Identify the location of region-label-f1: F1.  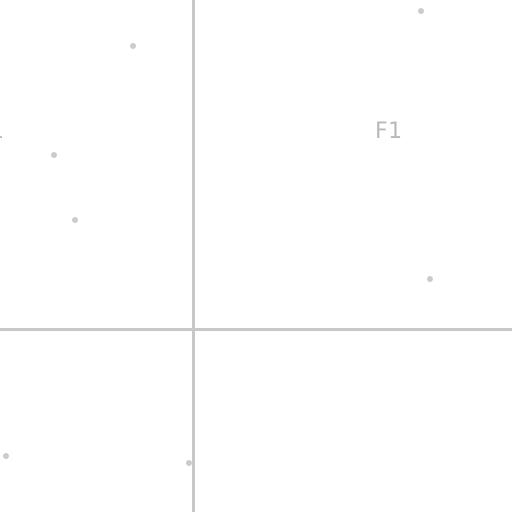
(389, 131).